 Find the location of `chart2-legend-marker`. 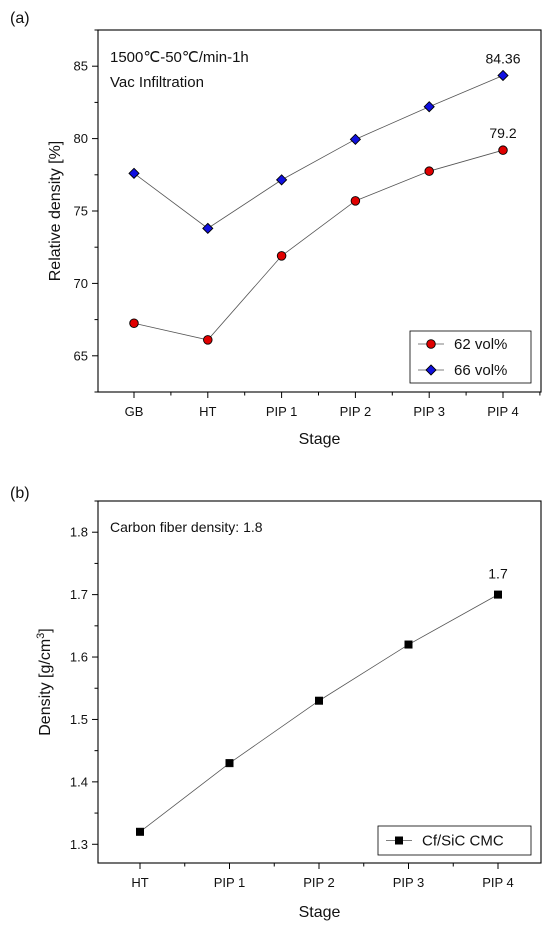

chart2-legend-marker is located at coordinates (399, 840).